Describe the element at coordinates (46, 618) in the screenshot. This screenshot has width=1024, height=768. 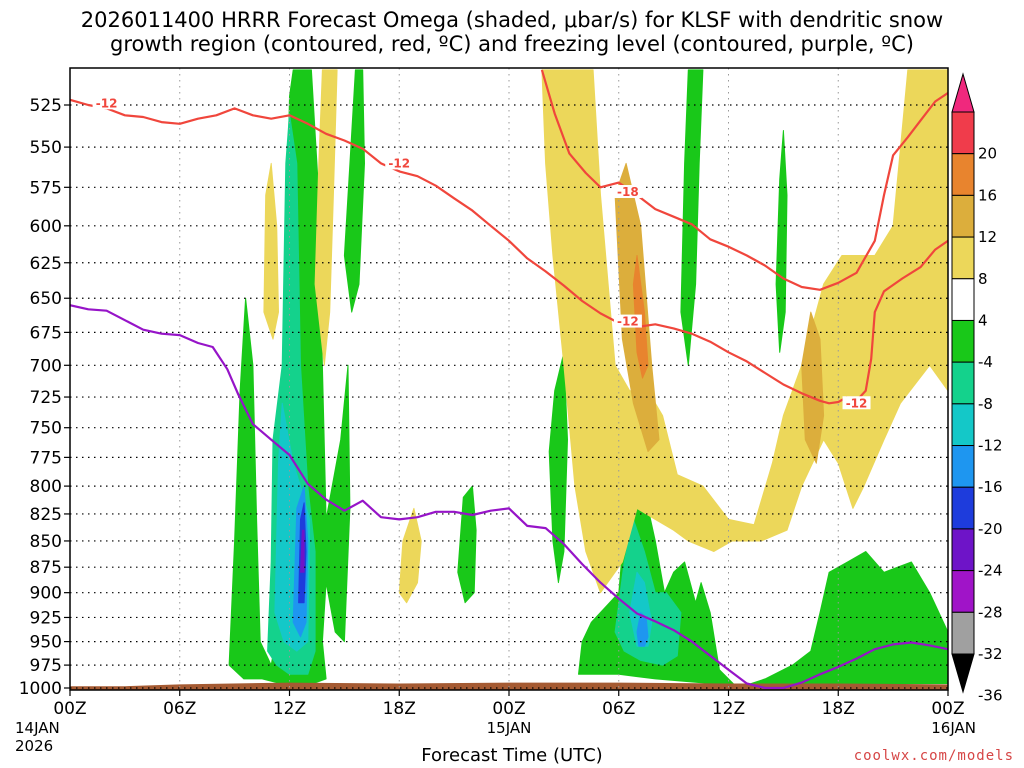
I see `y-tick-label-925: 925` at that location.